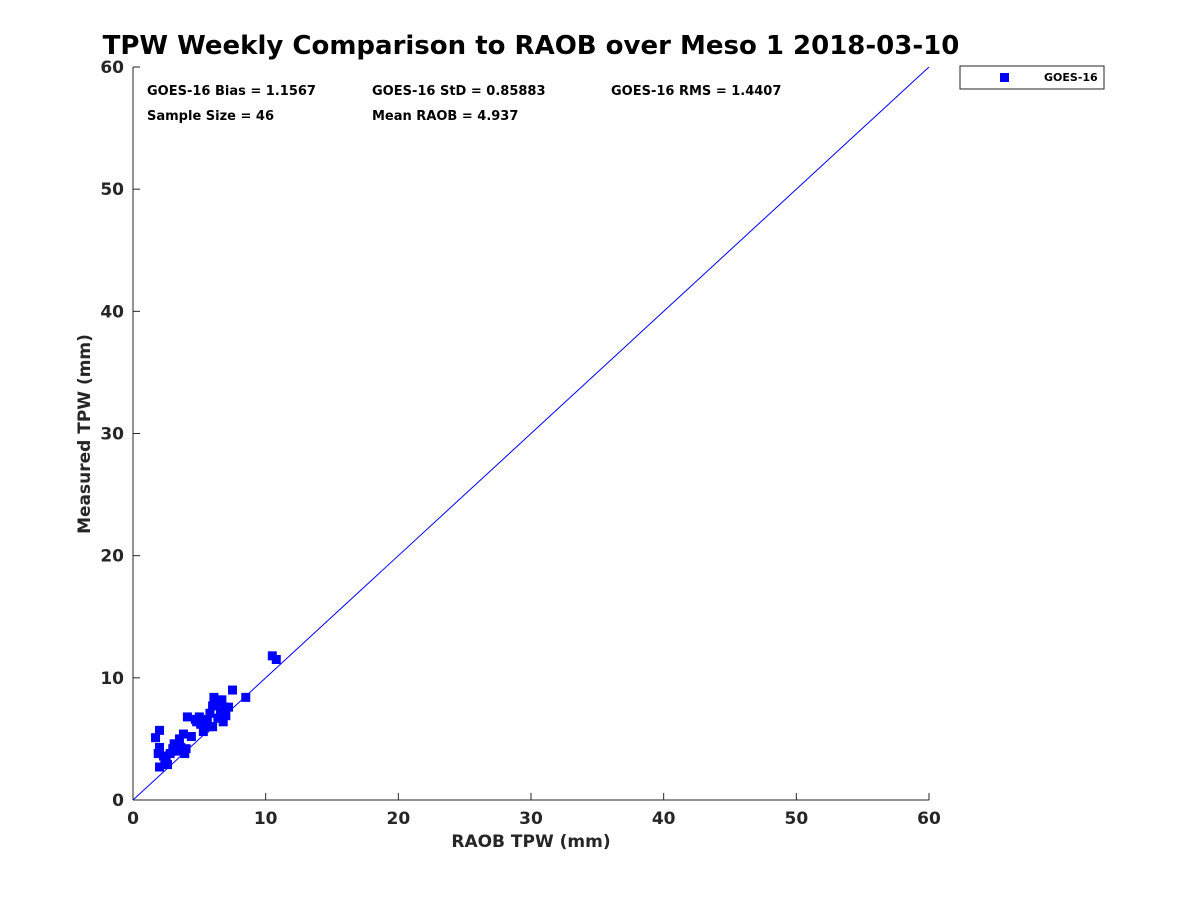  I want to click on x-ticks: 0 10 20 30 40 50 60, so click(534, 811).